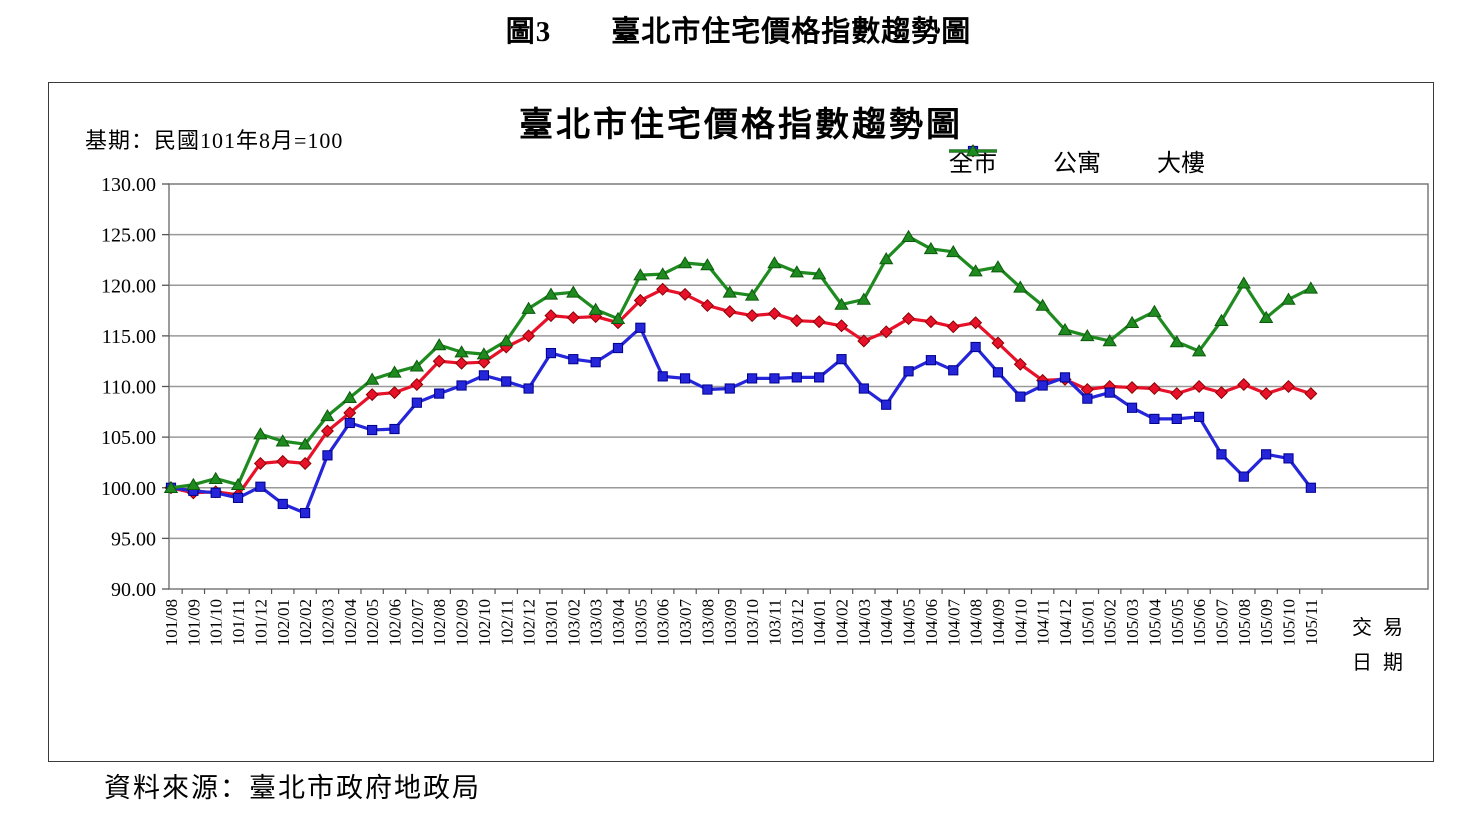 This screenshot has width=1477, height=821. What do you see at coordinates (1025, 160) in the screenshot?
I see `legend-item-公寓: 公寓` at bounding box center [1025, 160].